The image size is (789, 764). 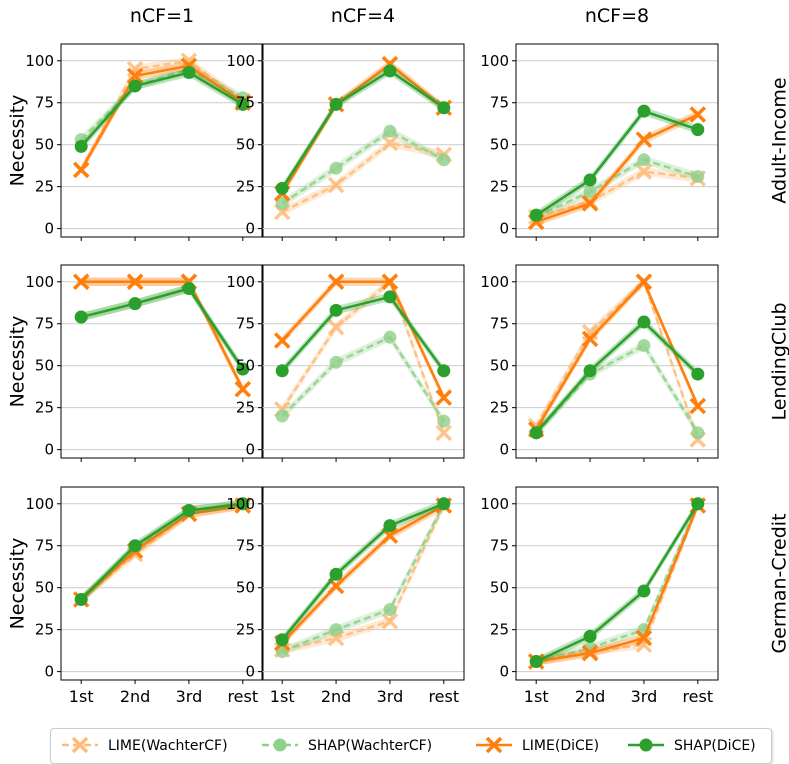 I want to click on row-title: LendingClub, so click(x=779, y=361).